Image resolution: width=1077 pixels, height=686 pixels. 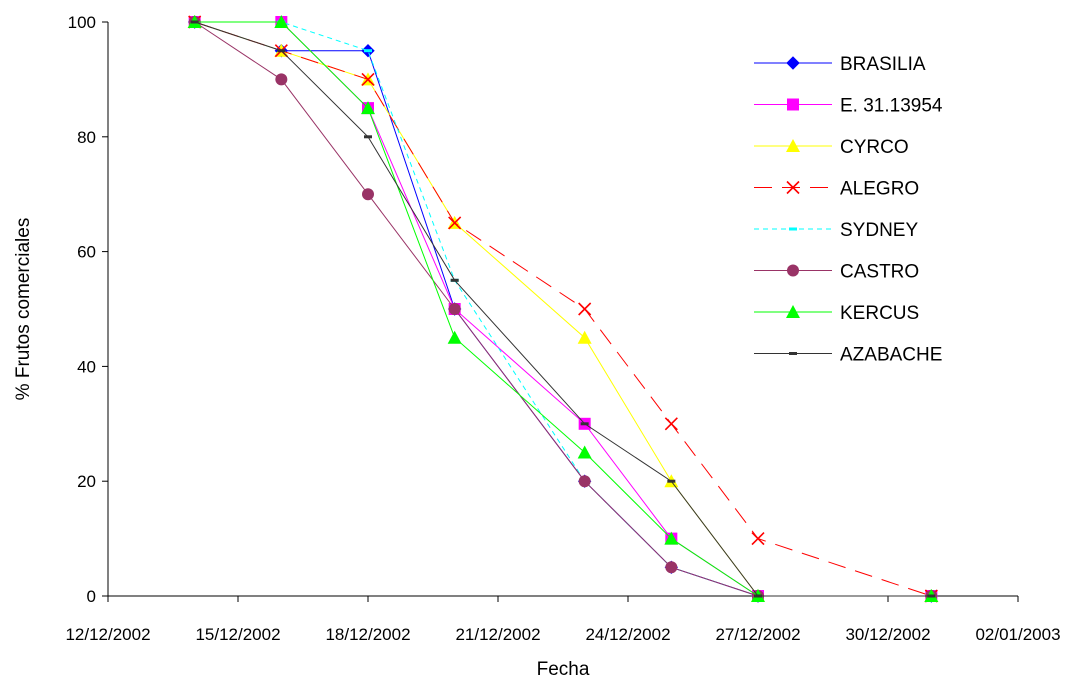 I want to click on data-point-cyrco, so click(x=584, y=337).